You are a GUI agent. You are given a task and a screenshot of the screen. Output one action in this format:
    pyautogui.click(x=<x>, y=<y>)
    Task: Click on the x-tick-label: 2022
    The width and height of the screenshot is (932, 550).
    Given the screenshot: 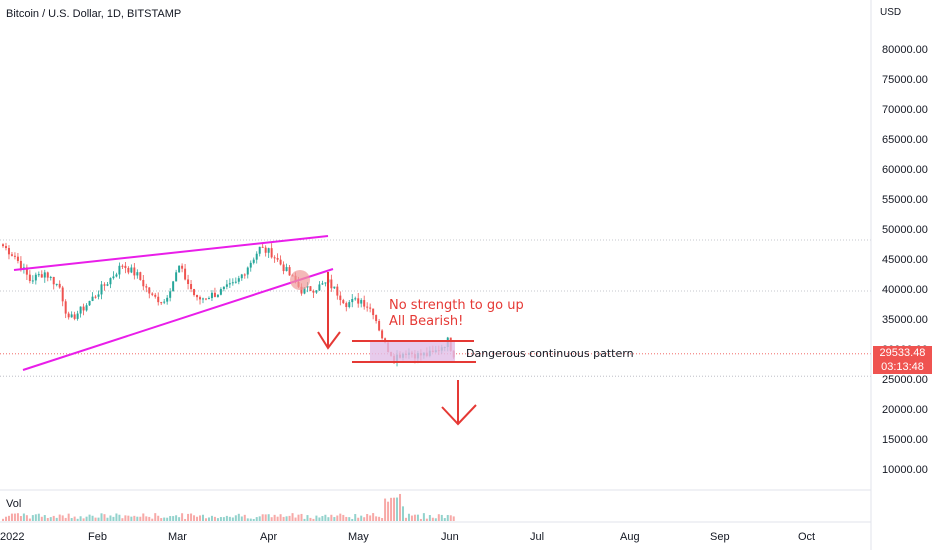 What is the action you would take?
    pyautogui.click(x=12, y=537)
    